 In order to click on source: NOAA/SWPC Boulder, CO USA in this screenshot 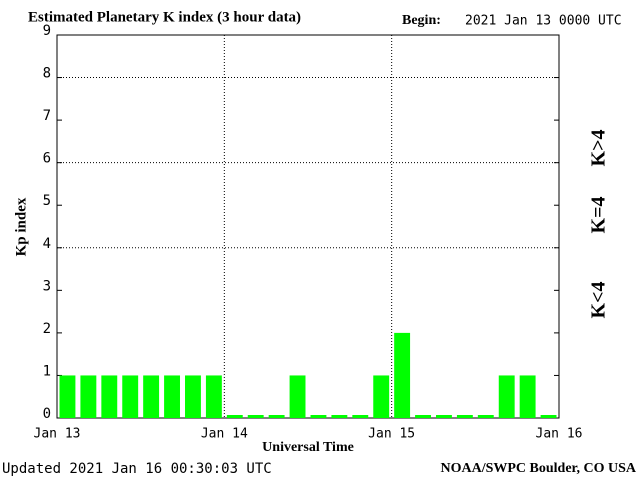, I will do `click(538, 468)`.